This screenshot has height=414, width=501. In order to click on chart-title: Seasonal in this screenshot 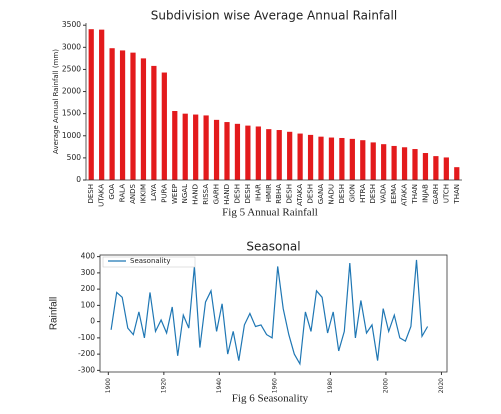, I will do `click(273, 247)`.